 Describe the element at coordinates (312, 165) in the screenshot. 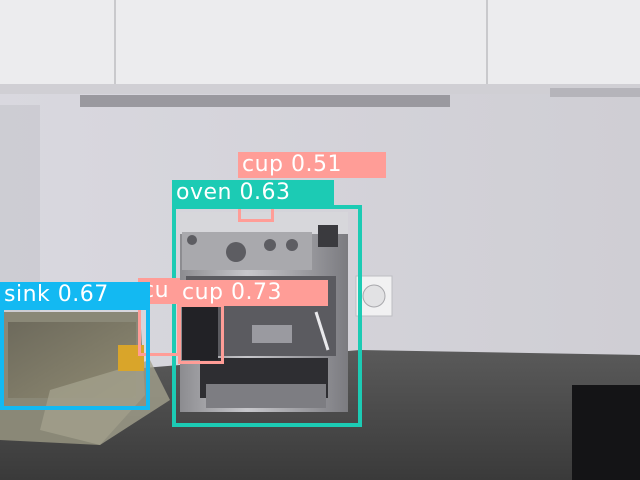

I see `cup-detection-label-1: cup 0.51` at that location.